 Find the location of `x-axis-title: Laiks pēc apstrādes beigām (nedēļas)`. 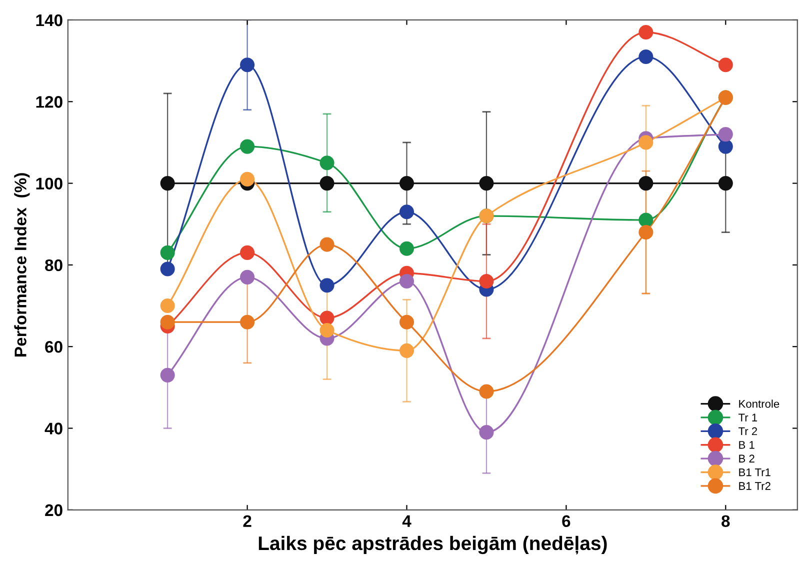

x-axis-title: Laiks pēc apstrādes beigām (nedēļas) is located at coordinates (432, 545).